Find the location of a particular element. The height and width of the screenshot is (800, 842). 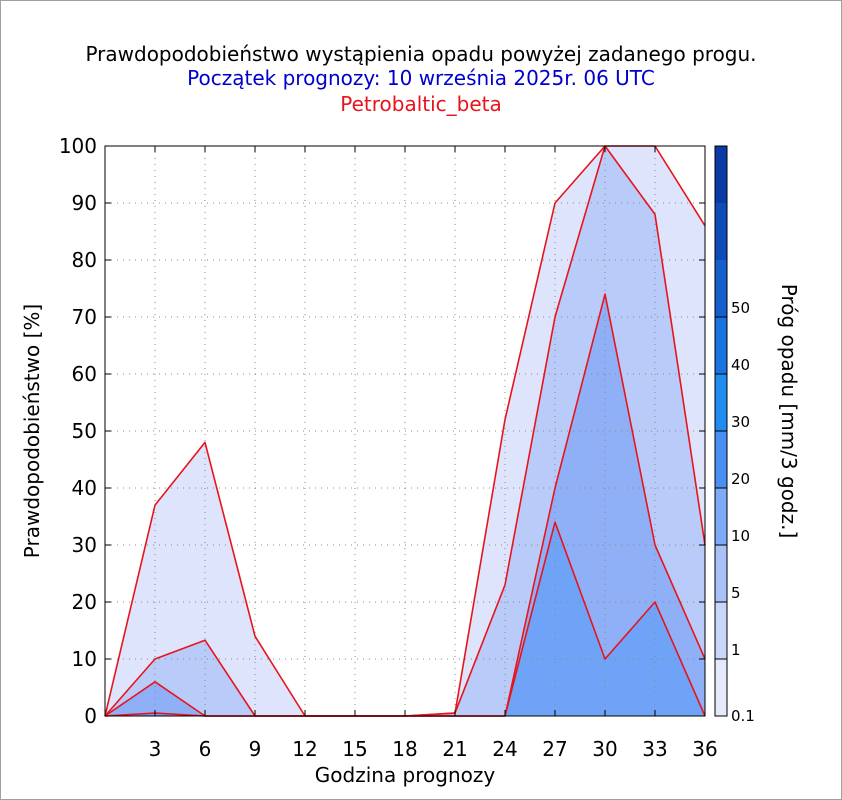

y-tick-label: 80 is located at coordinates (84, 260).